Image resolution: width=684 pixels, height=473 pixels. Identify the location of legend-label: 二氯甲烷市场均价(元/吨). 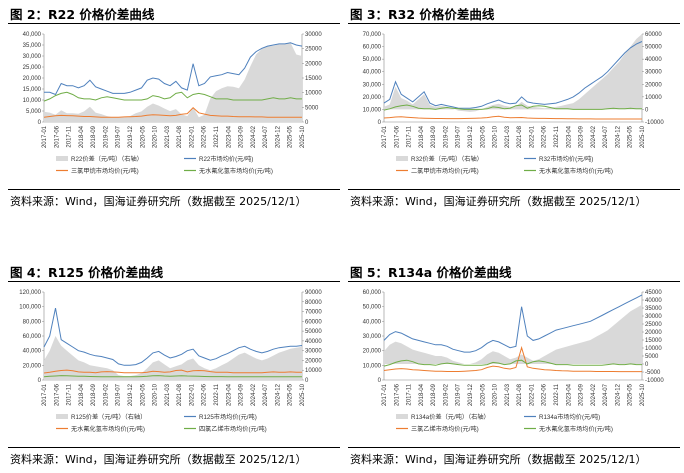
(445, 171).